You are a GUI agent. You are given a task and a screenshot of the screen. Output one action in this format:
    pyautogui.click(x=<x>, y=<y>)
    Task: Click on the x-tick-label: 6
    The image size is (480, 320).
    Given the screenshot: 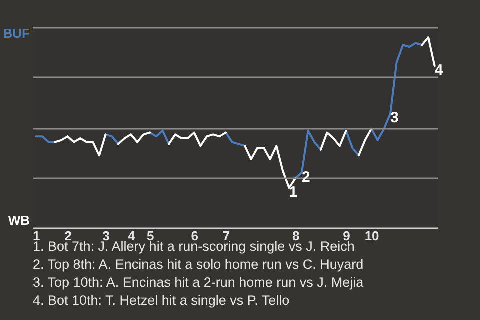 What is the action you would take?
    pyautogui.click(x=194, y=236)
    